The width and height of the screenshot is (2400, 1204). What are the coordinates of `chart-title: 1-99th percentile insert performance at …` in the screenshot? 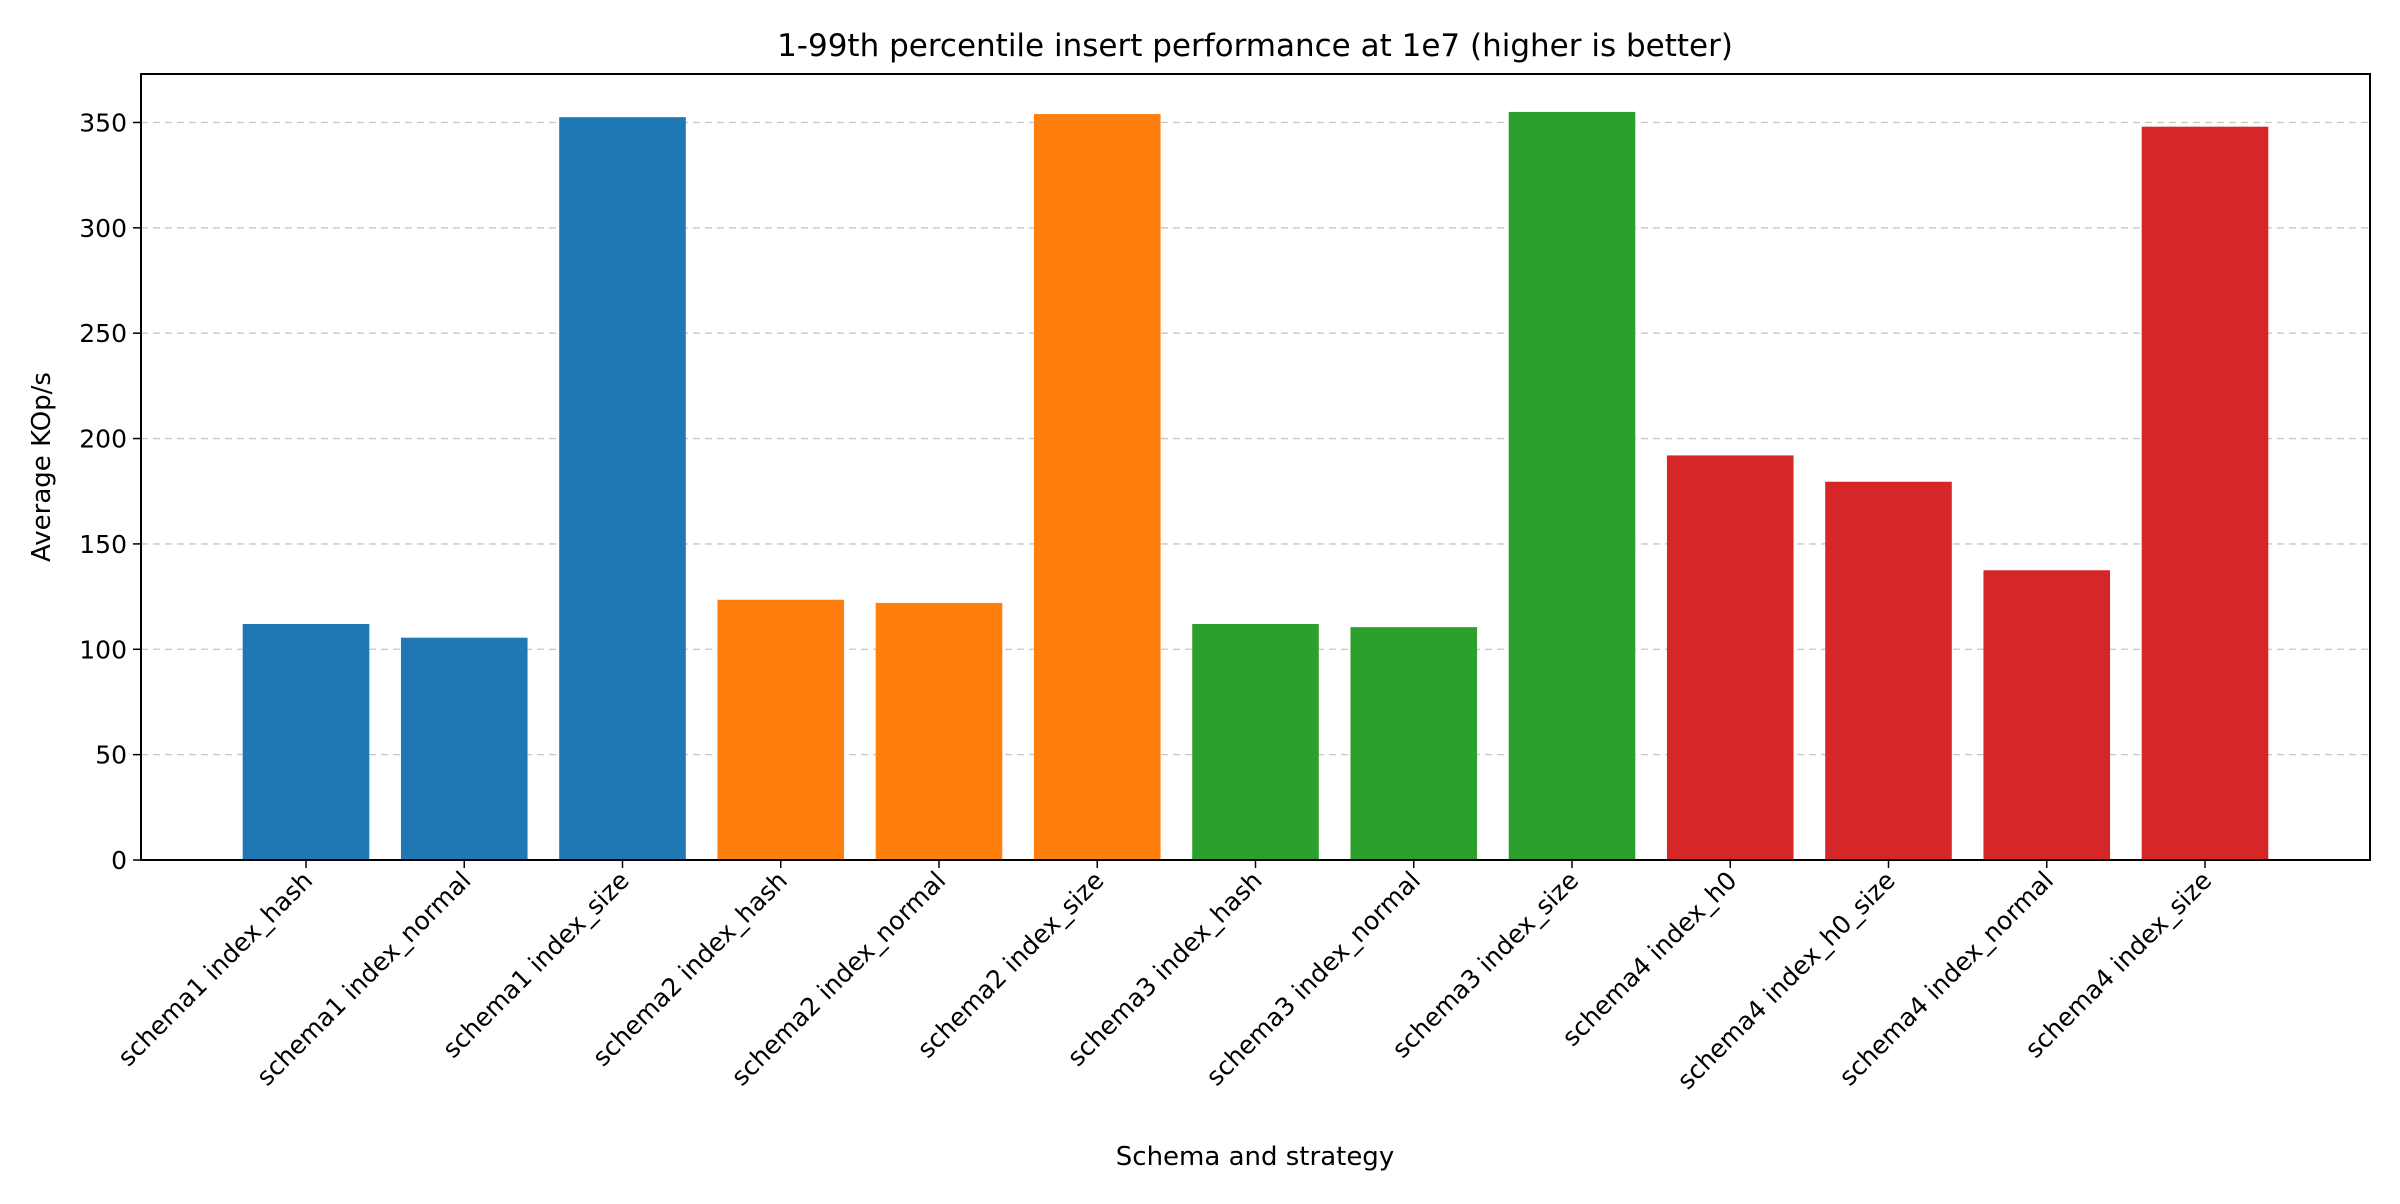 It's located at (1255, 46).